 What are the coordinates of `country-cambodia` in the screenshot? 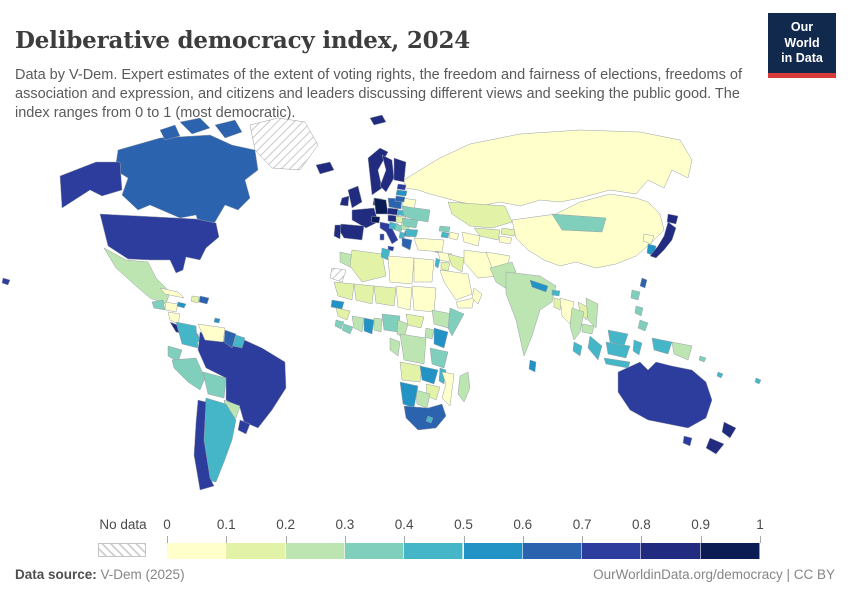 It's located at (588, 329).